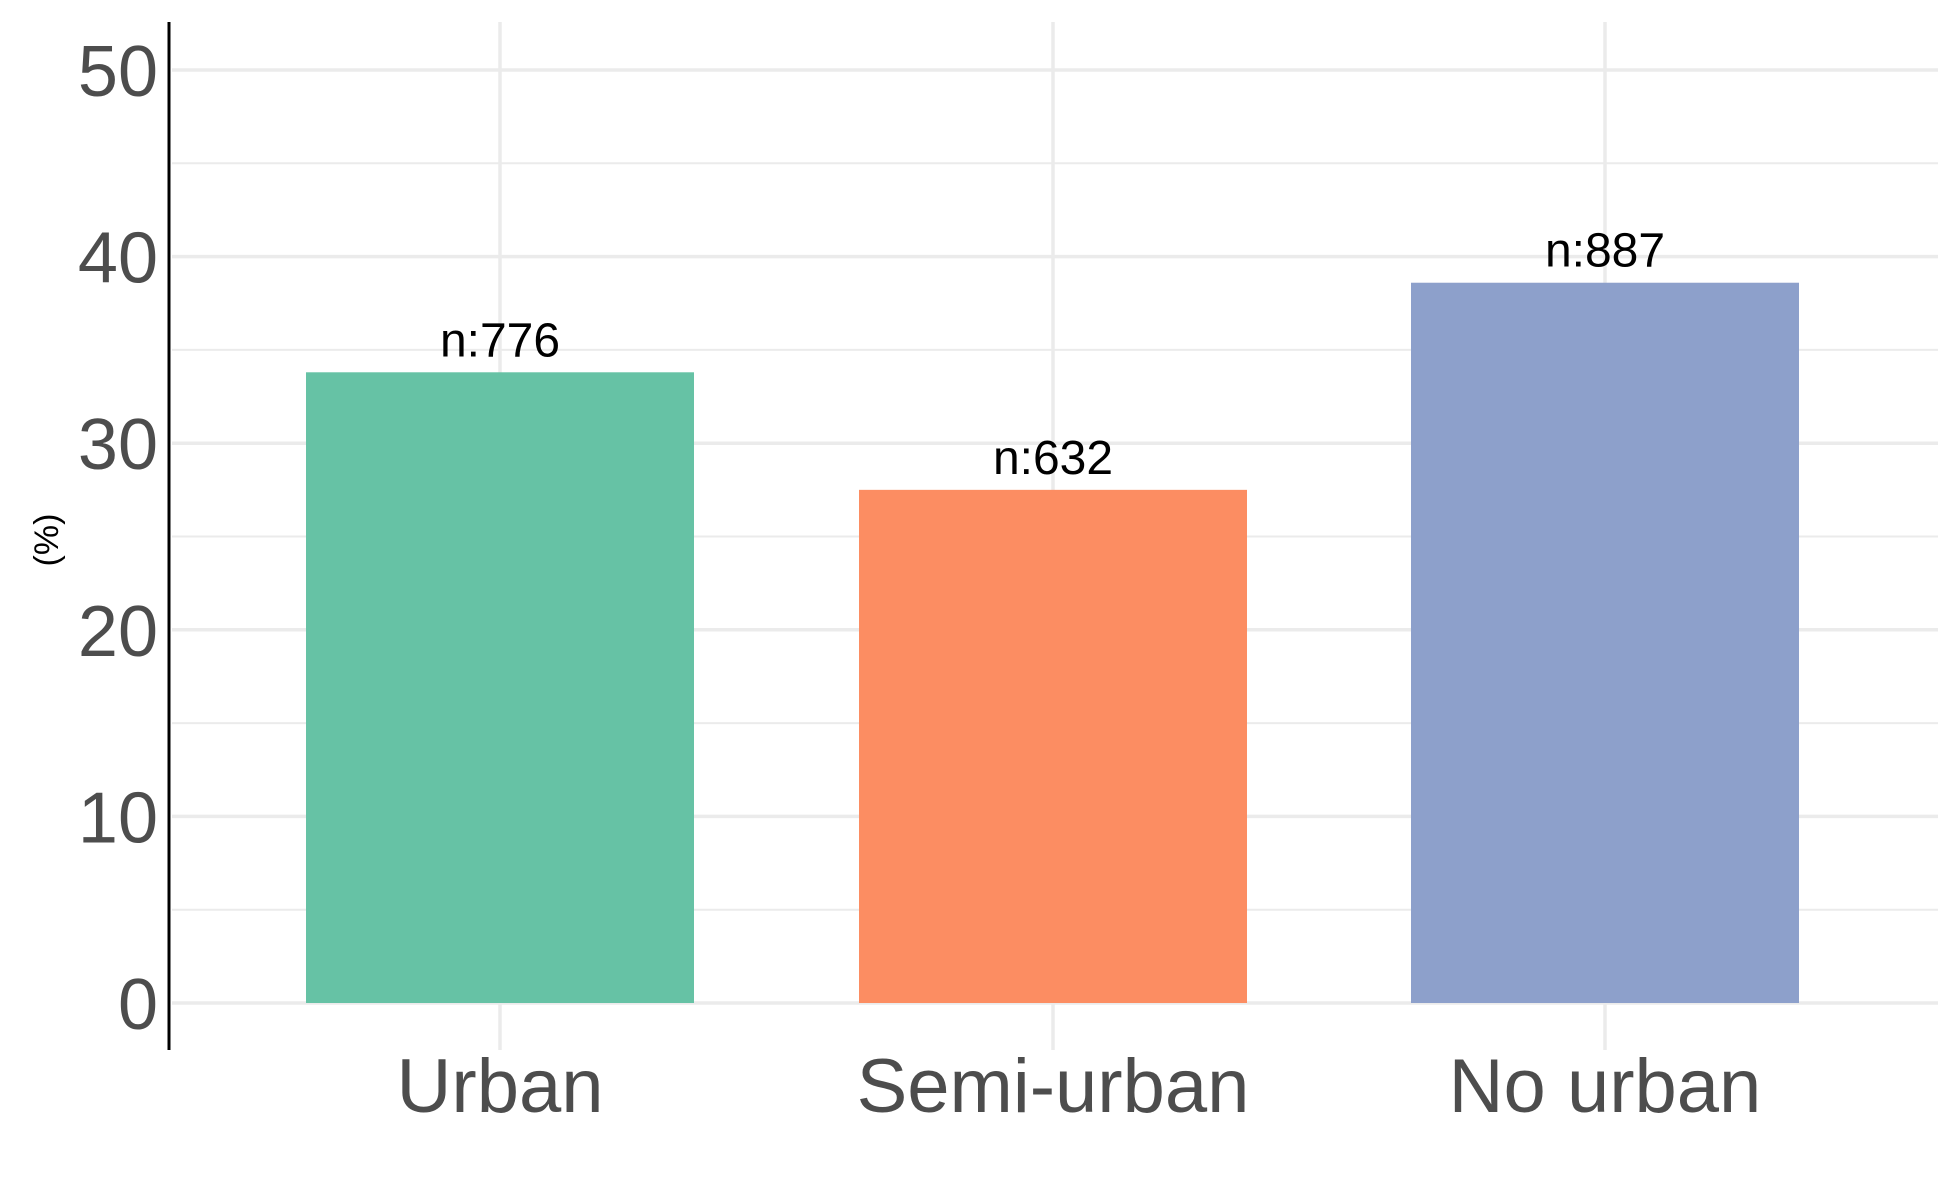  What do you see at coordinates (500, 340) in the screenshot?
I see `data-label: n:776` at bounding box center [500, 340].